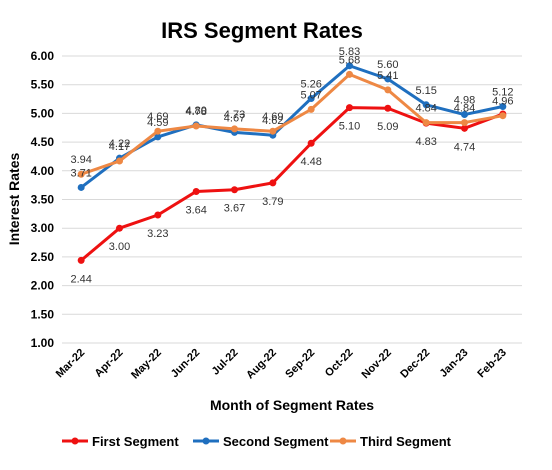 This screenshot has width=552, height=470. Describe the element at coordinates (43, 85) in the screenshot. I see `y-tick-label: 5.50` at that location.